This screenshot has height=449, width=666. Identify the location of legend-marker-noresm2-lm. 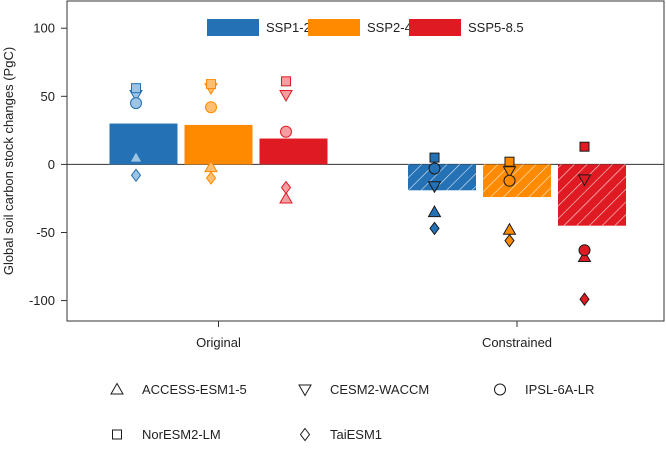
(117, 434).